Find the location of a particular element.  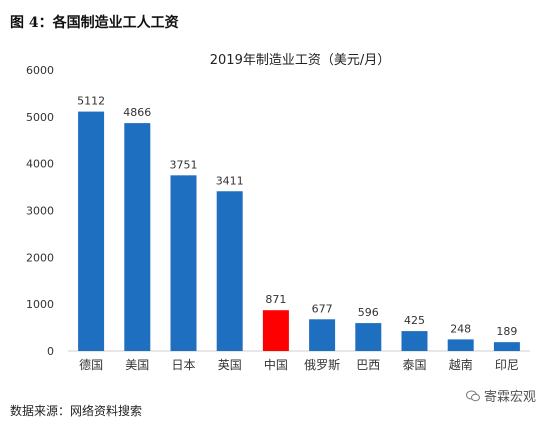

x-tick-label: 英国 is located at coordinates (230, 365).